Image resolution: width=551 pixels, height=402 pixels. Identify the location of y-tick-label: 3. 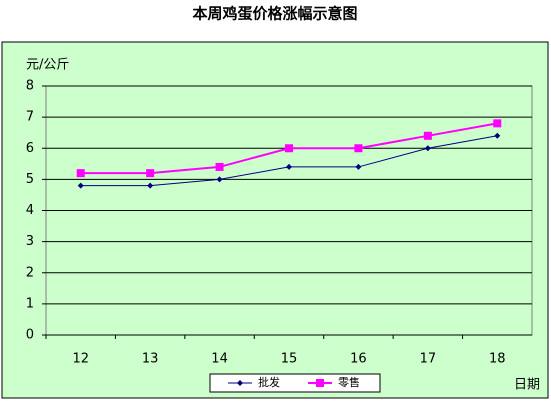
(30, 241).